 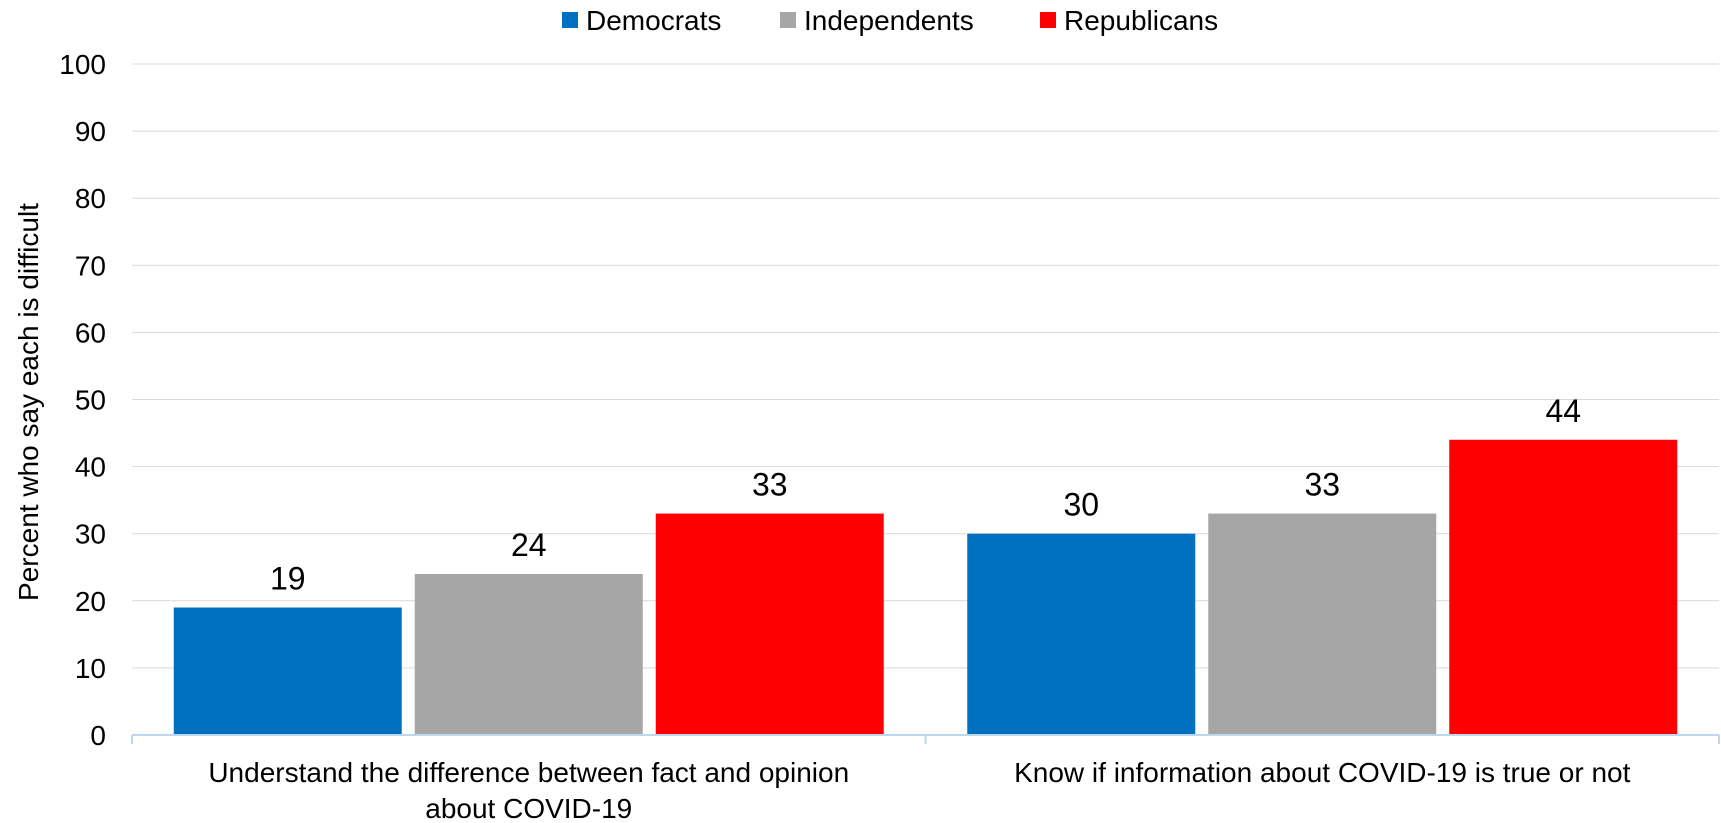 I want to click on y-tick-label: 30, so click(x=90, y=534).